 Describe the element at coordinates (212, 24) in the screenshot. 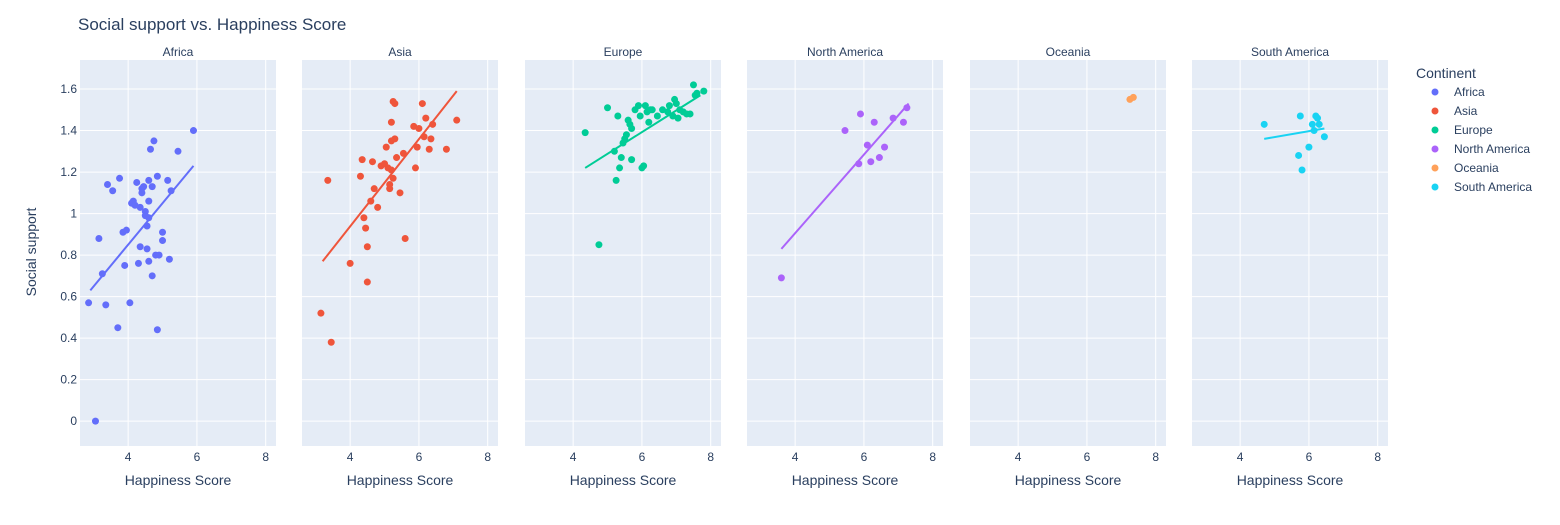

I see `chart-title: Social support vs. Happiness Score` at that location.